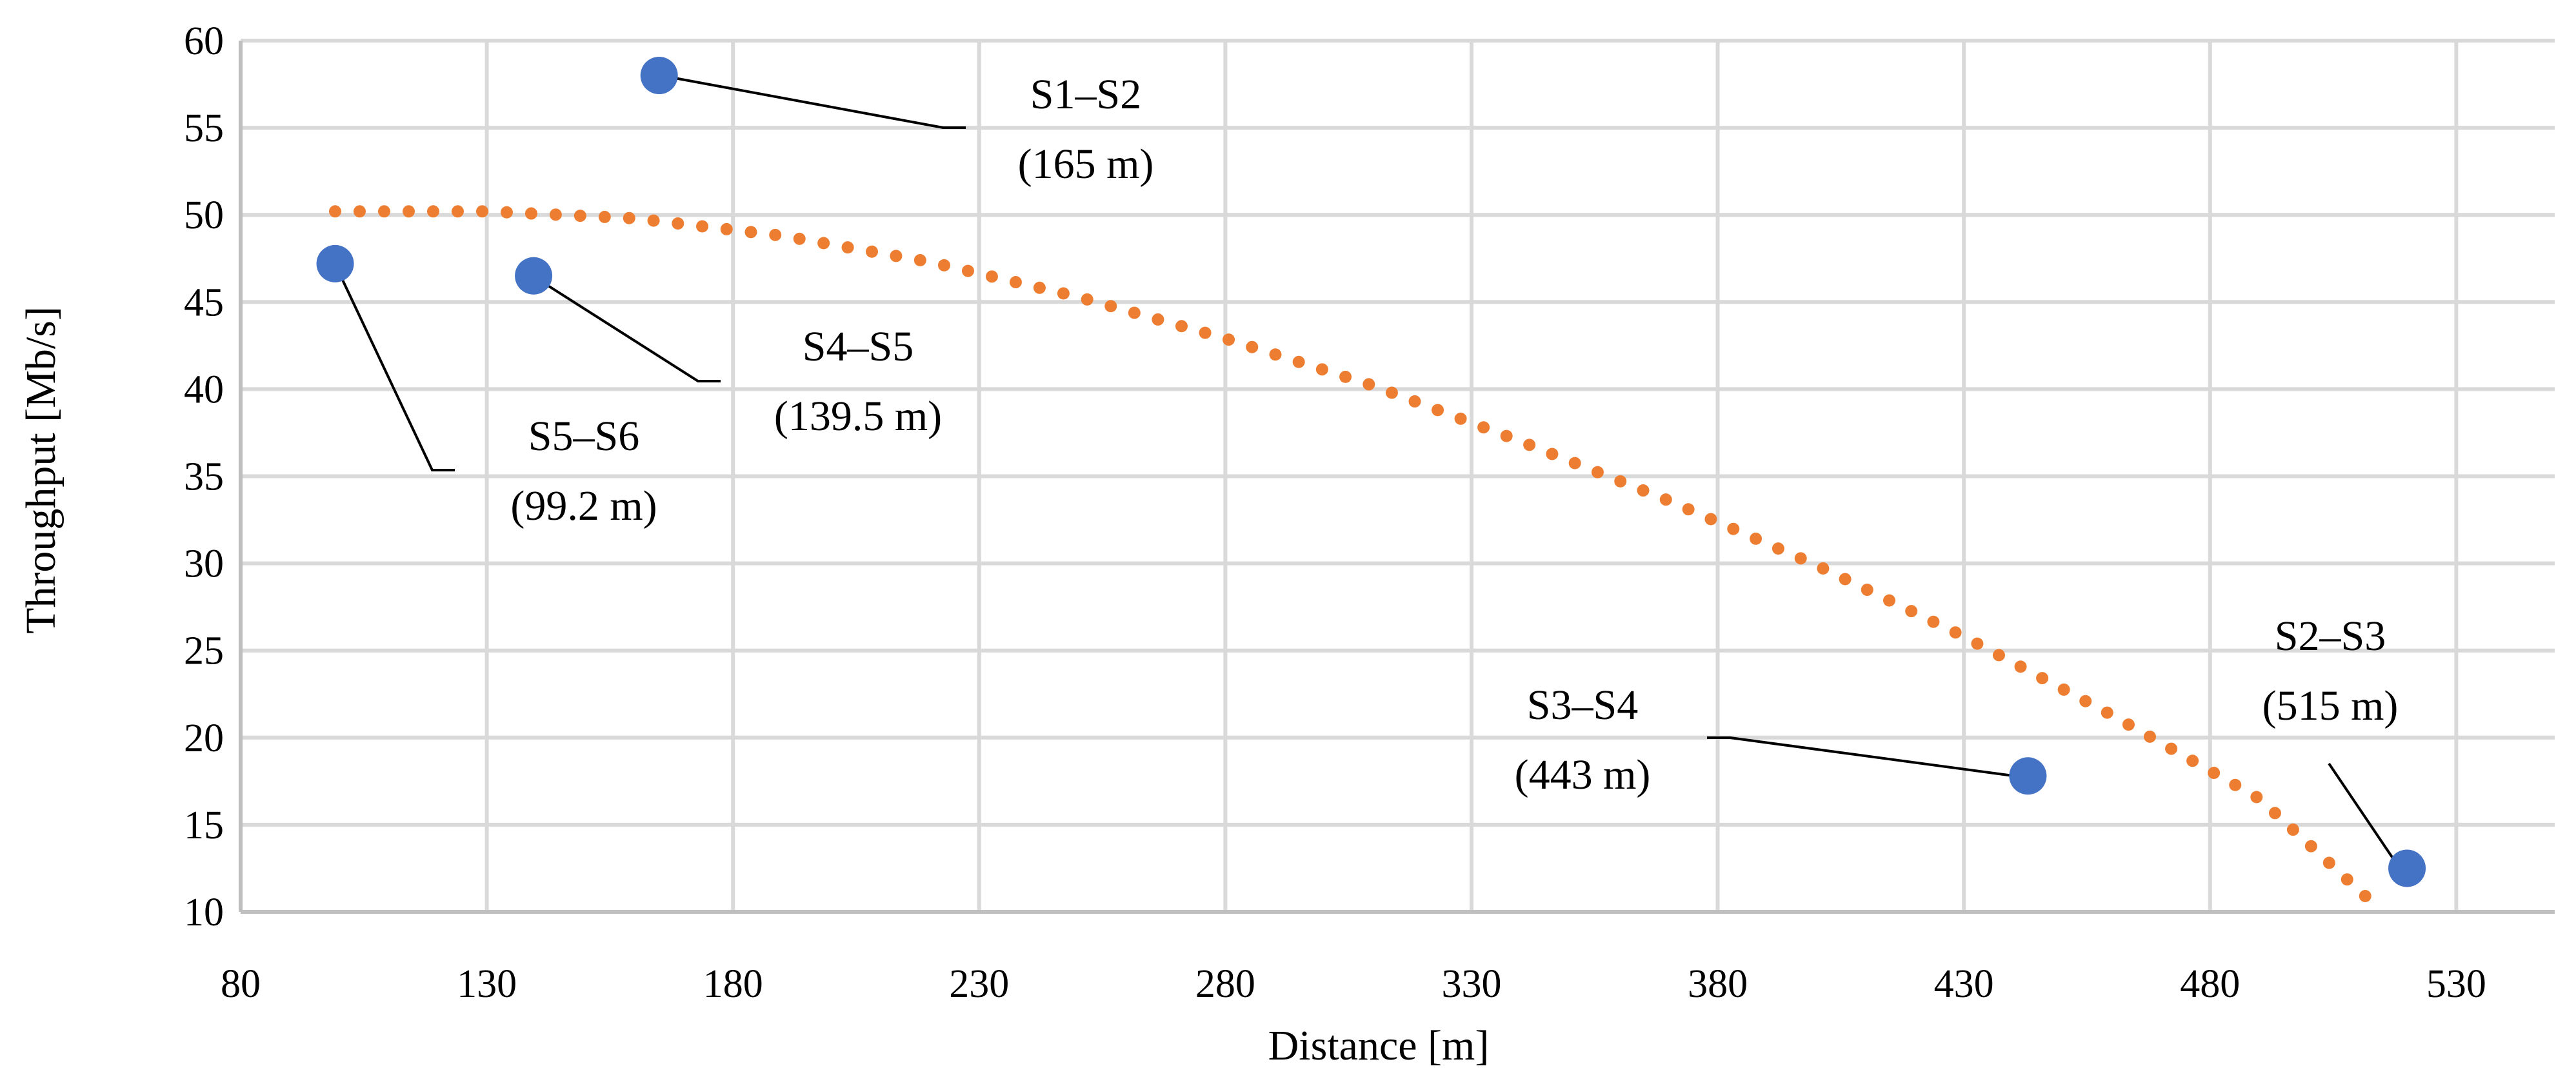 This screenshot has height=1075, width=2576. What do you see at coordinates (204, 215) in the screenshot?
I see `y-tick-label: 50` at bounding box center [204, 215].